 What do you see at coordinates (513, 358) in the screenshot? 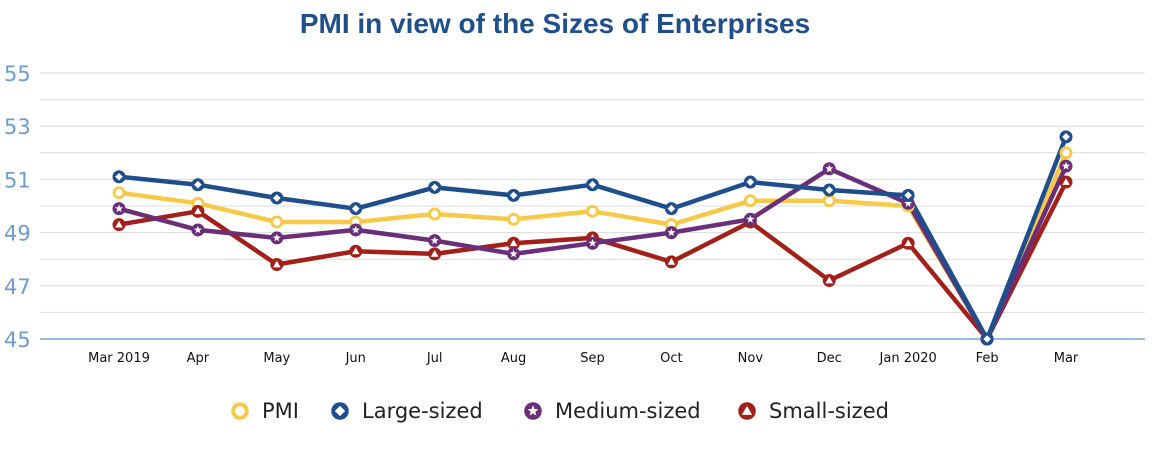
I see `x-tick-label: Aug` at bounding box center [513, 358].